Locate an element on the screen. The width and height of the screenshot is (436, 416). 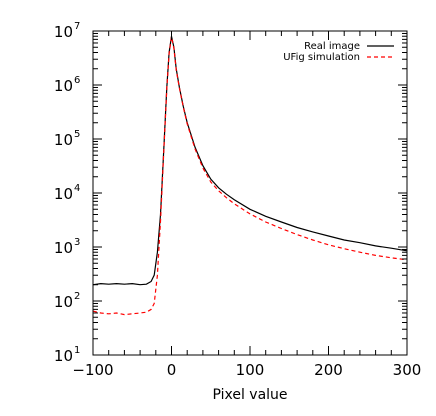
y-tick-exponent: 5 is located at coordinates (77, 134).